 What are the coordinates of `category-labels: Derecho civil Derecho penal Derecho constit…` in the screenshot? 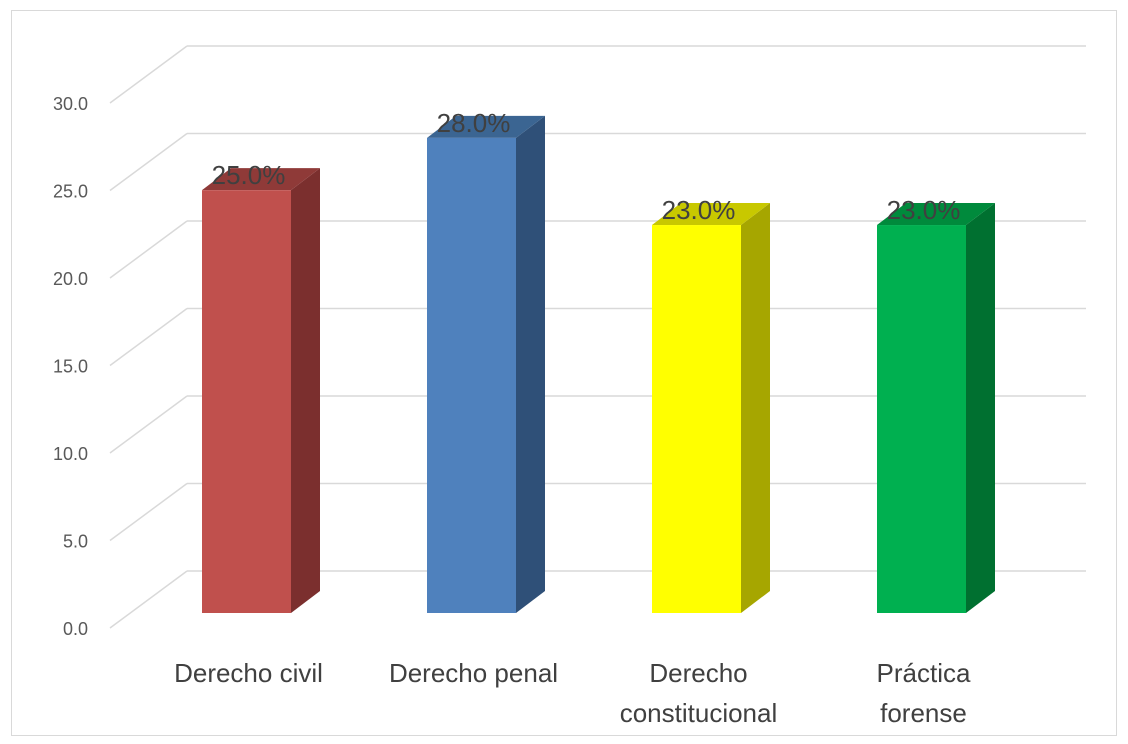 It's located at (572, 693).